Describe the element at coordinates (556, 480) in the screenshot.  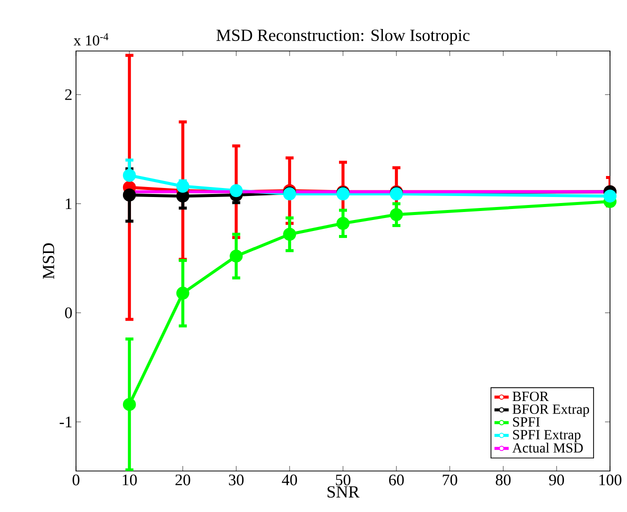
I see `x-tick-label: 90` at that location.